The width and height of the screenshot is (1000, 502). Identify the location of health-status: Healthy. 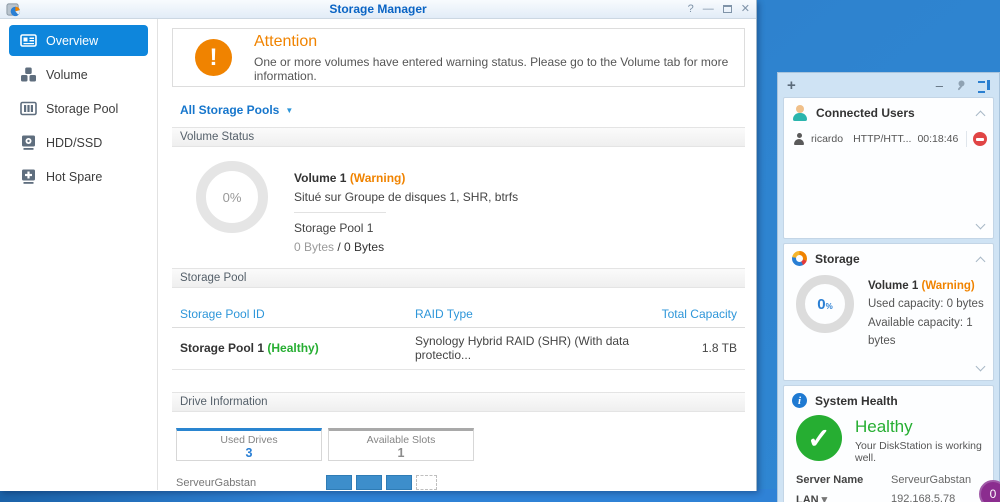
(884, 426).